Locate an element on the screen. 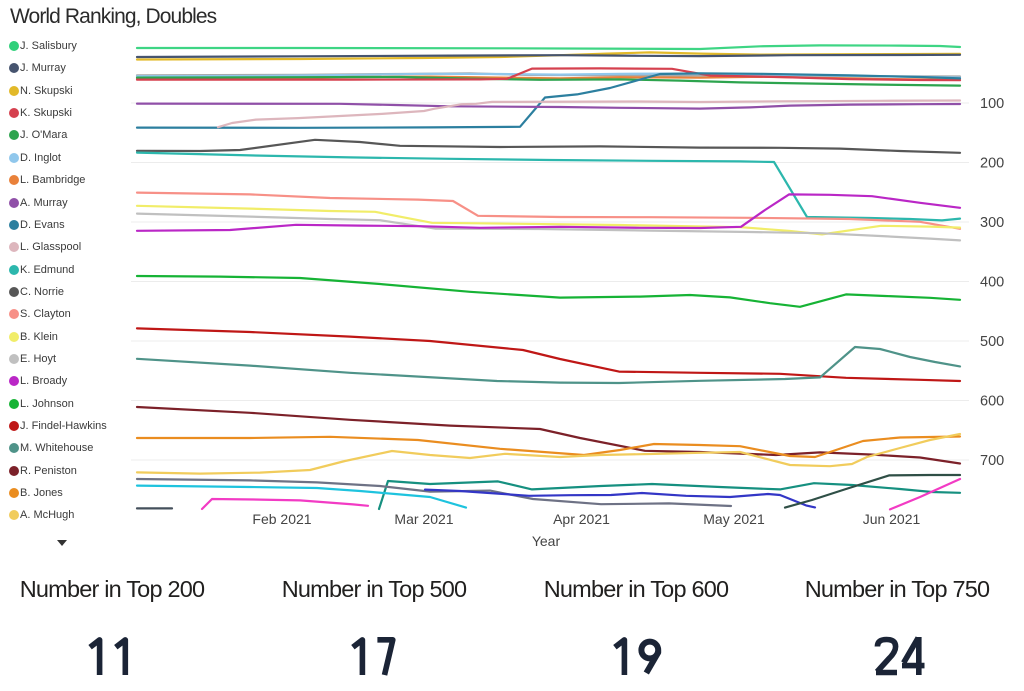 The image size is (1024, 691). svg-text: Mar 2021 is located at coordinates (423, 519).